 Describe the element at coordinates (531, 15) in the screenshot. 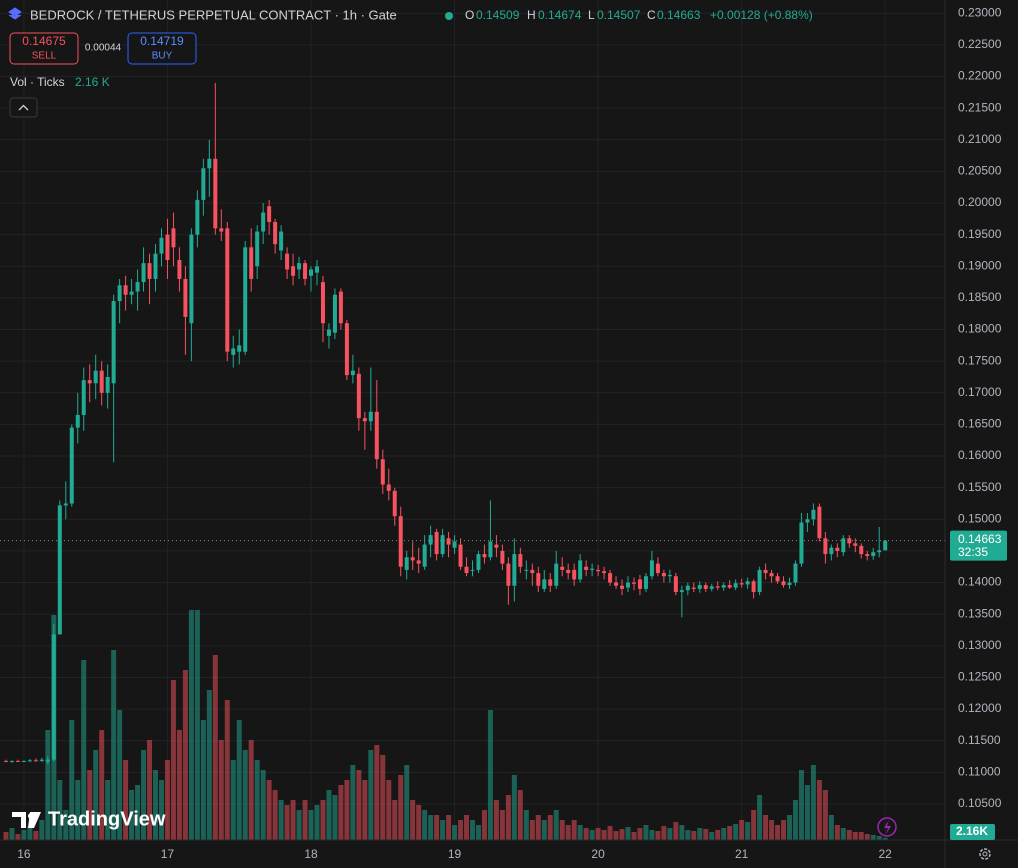

I see `legend-letter: H` at that location.